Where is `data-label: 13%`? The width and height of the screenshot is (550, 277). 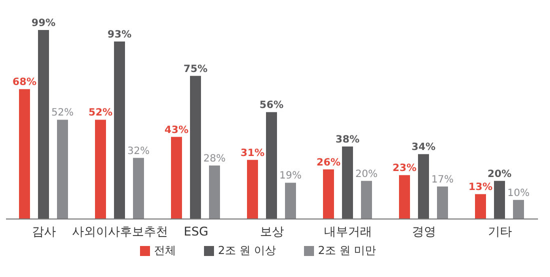
data-label: 13% is located at coordinates (480, 188).